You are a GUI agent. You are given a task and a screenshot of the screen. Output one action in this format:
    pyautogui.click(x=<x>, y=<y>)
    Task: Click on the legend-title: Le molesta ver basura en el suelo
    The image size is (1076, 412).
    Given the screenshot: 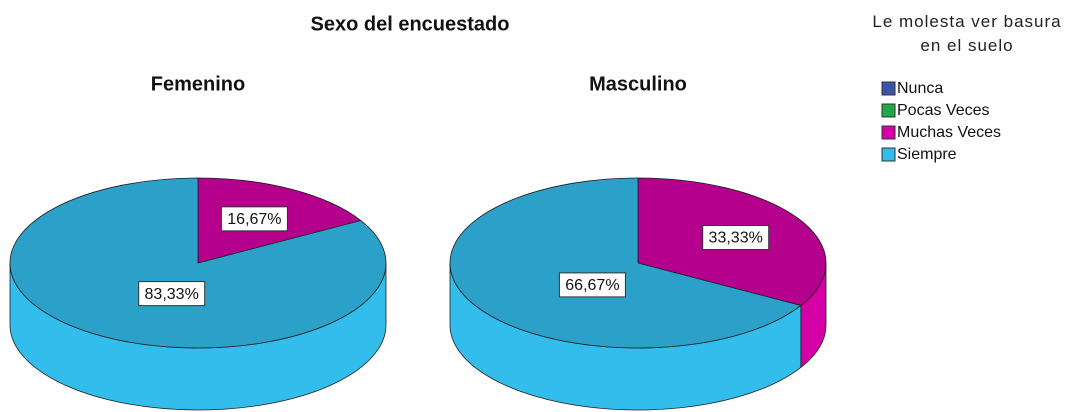 What is the action you would take?
    pyautogui.click(x=967, y=33)
    